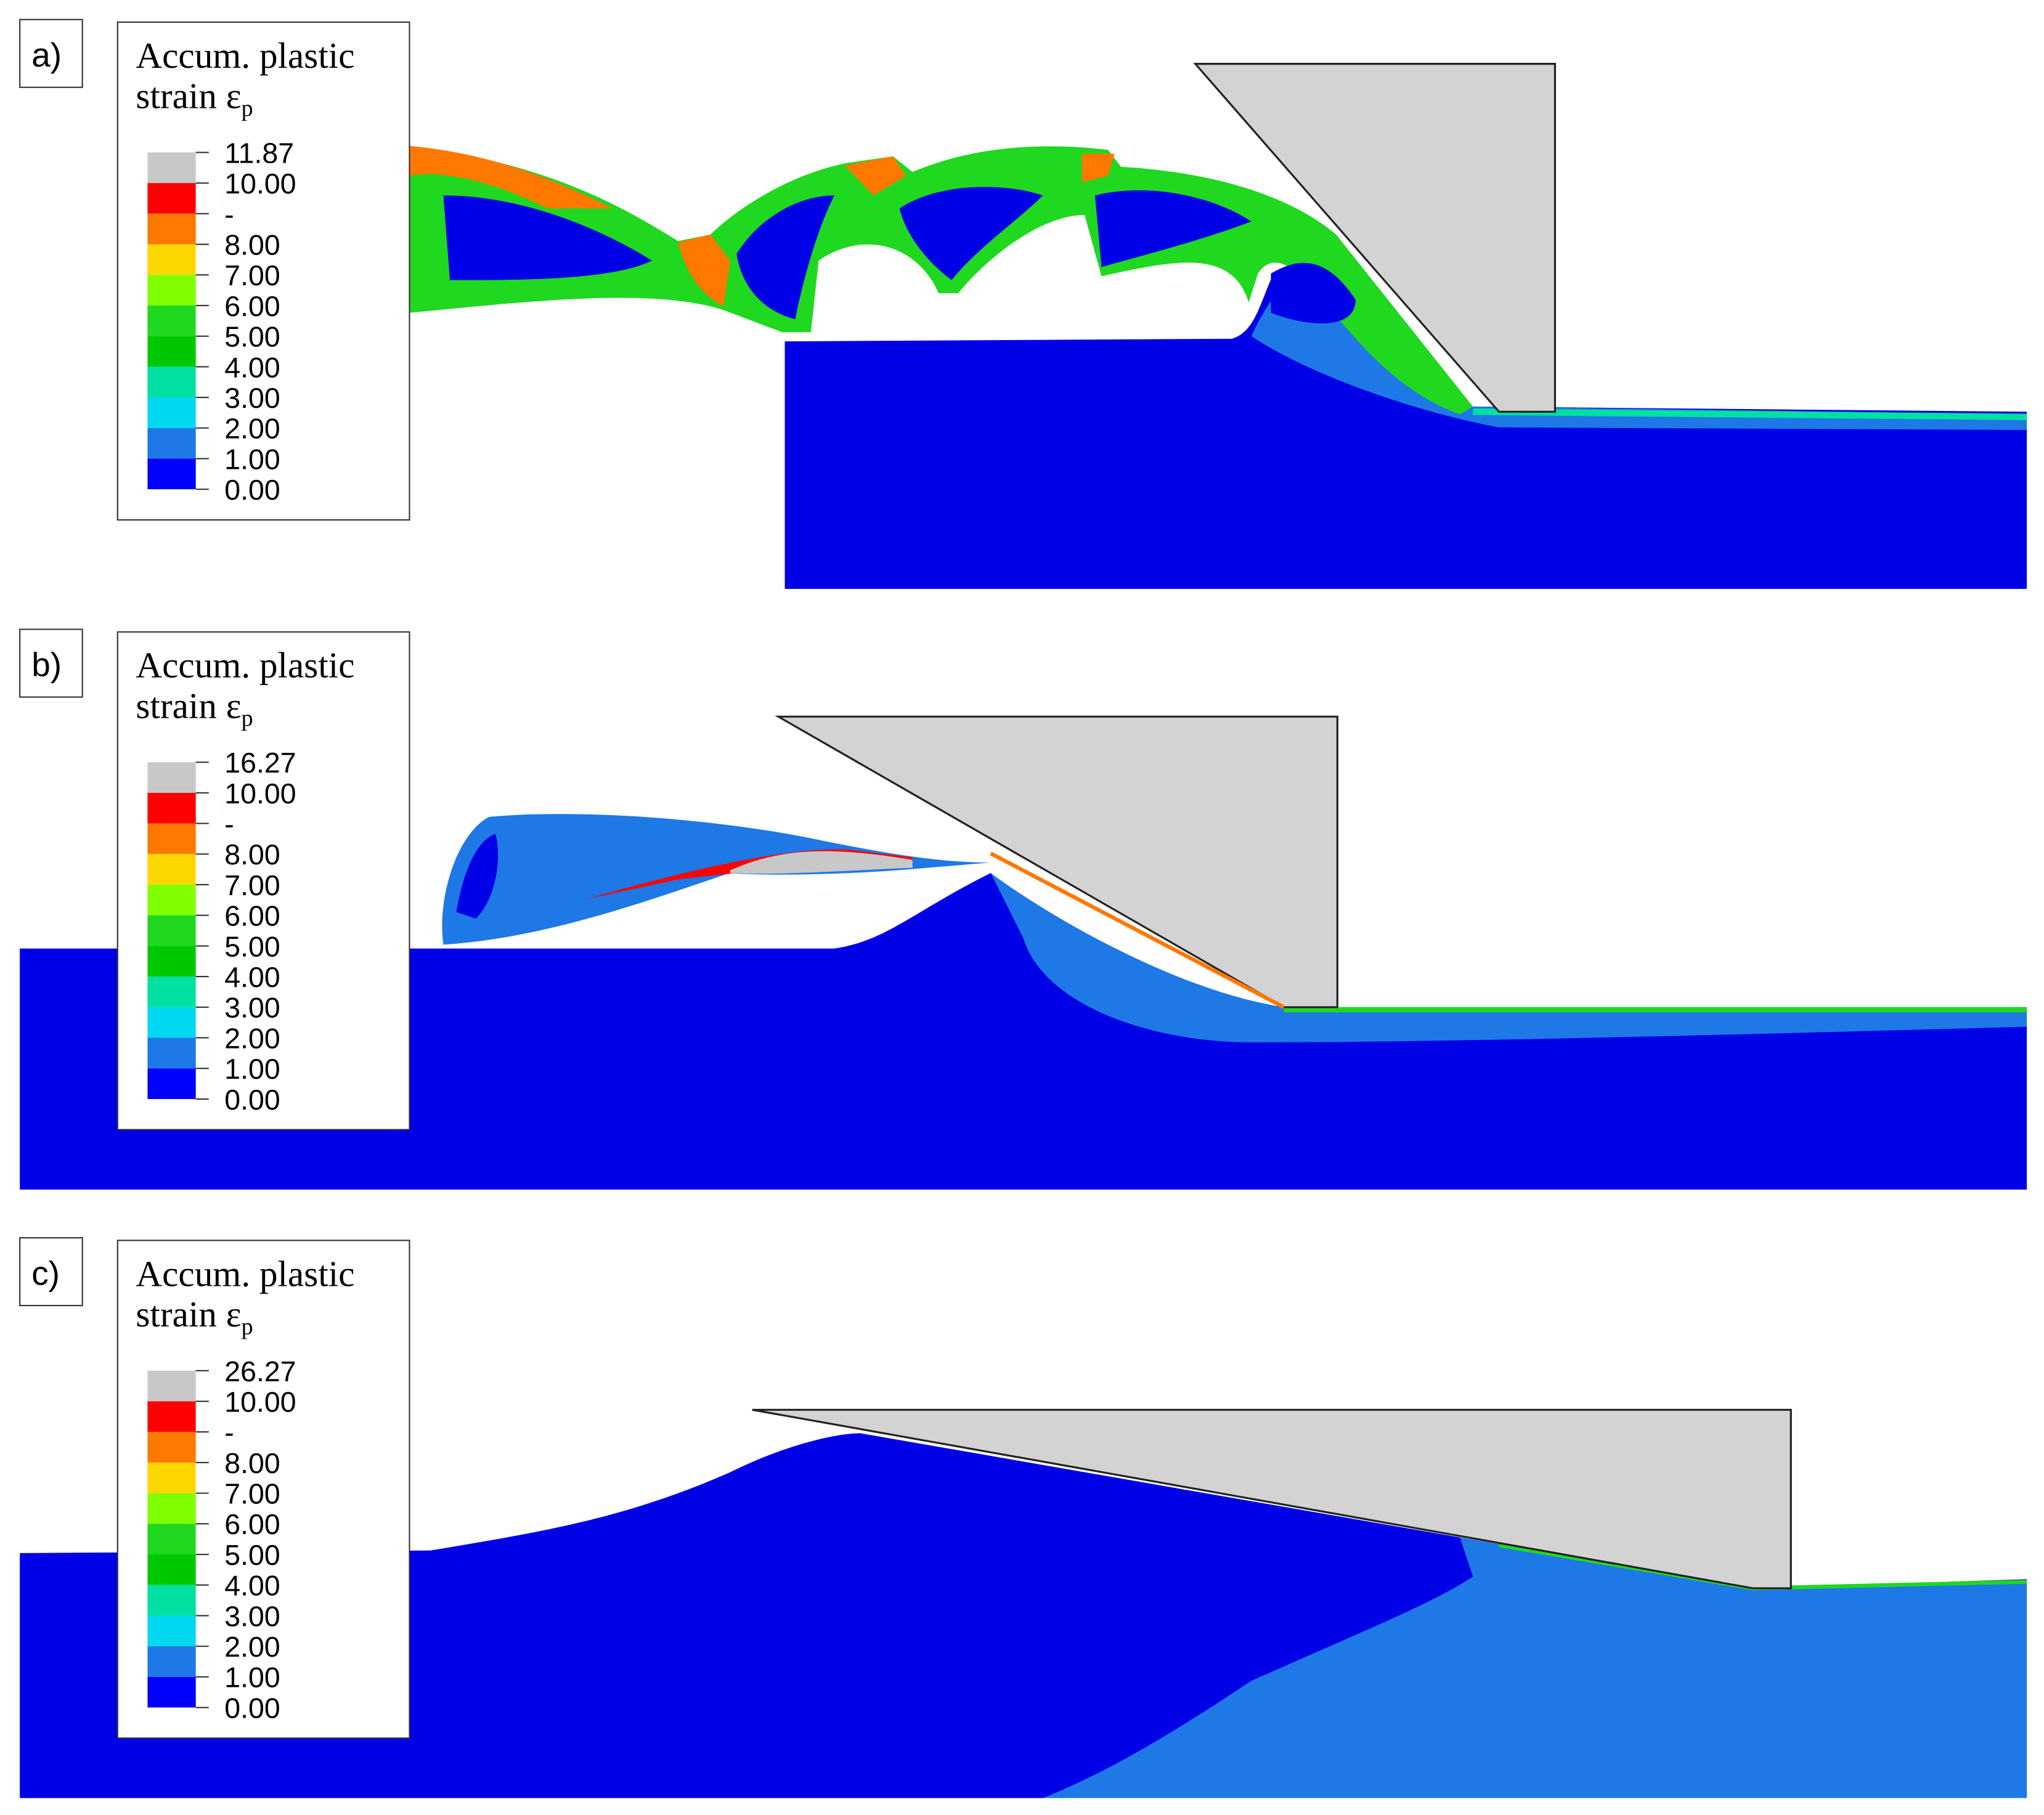  I want to click on panel-label: a), so click(46, 55).